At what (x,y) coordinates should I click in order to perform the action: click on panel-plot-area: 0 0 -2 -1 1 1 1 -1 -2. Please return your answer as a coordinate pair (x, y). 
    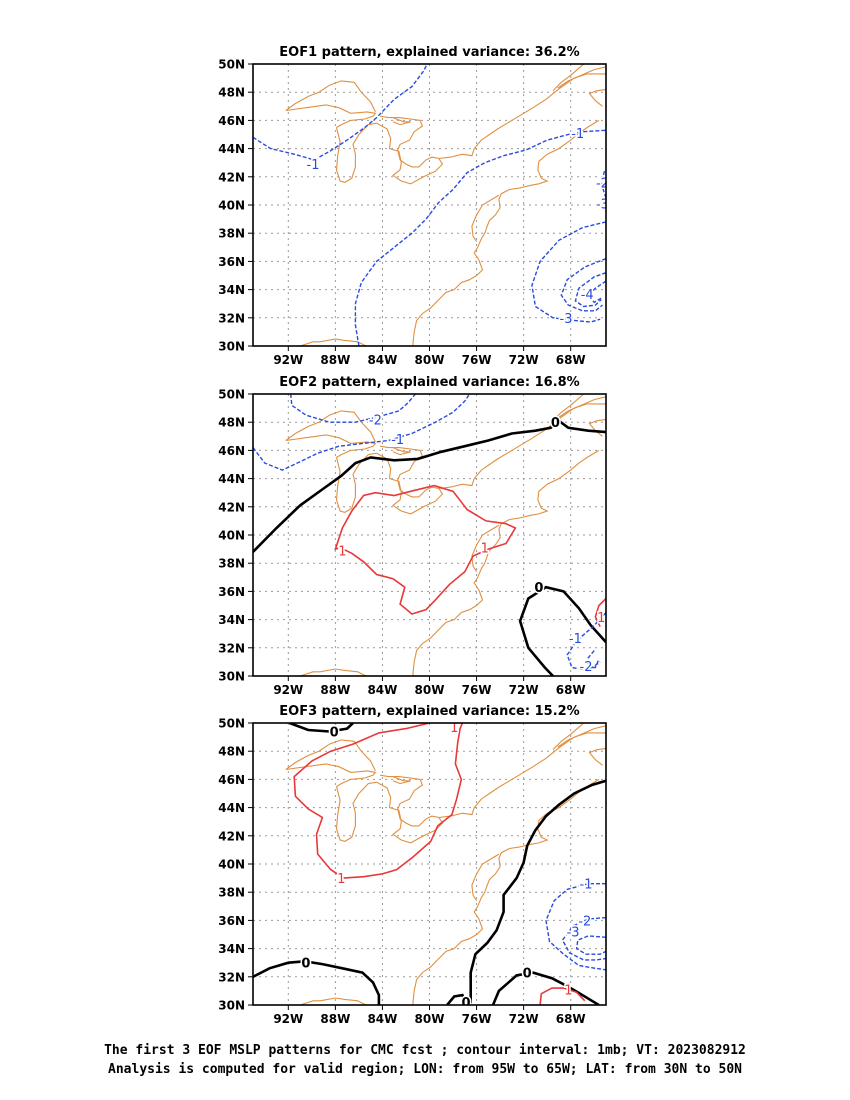
    Looking at the image, I should click on (429, 535).